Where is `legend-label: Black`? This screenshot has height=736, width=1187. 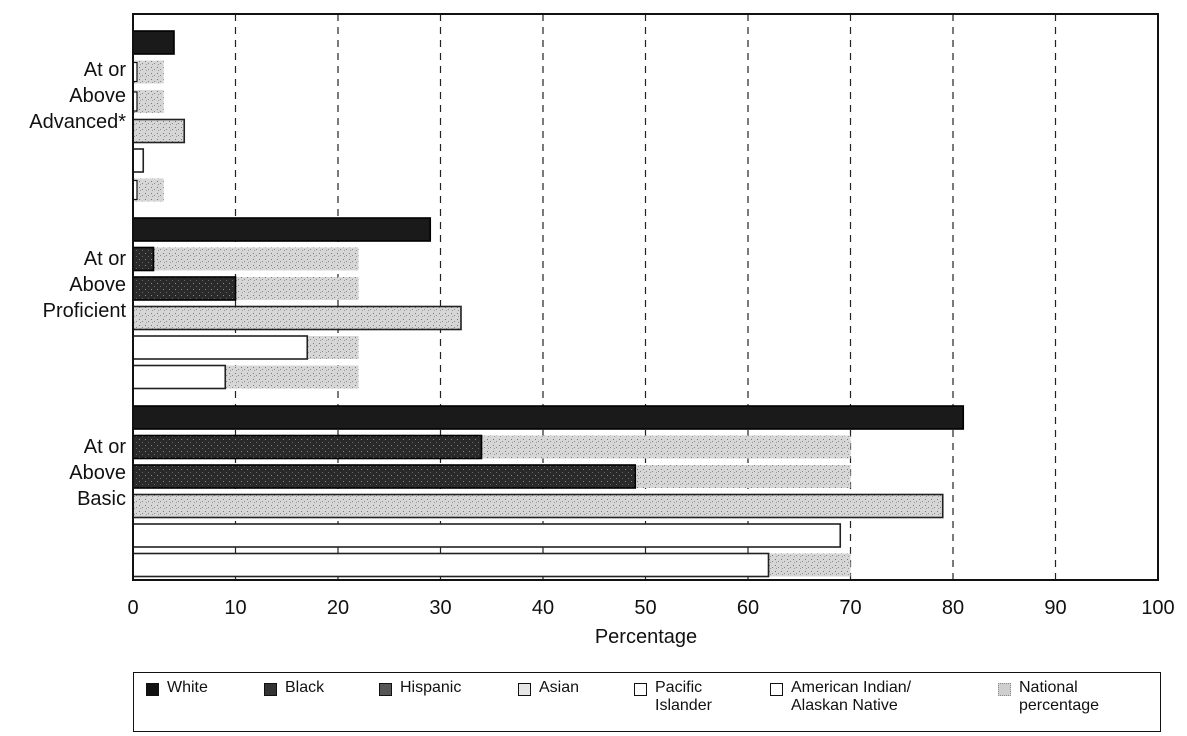
legend-label: Black is located at coordinates (305, 687).